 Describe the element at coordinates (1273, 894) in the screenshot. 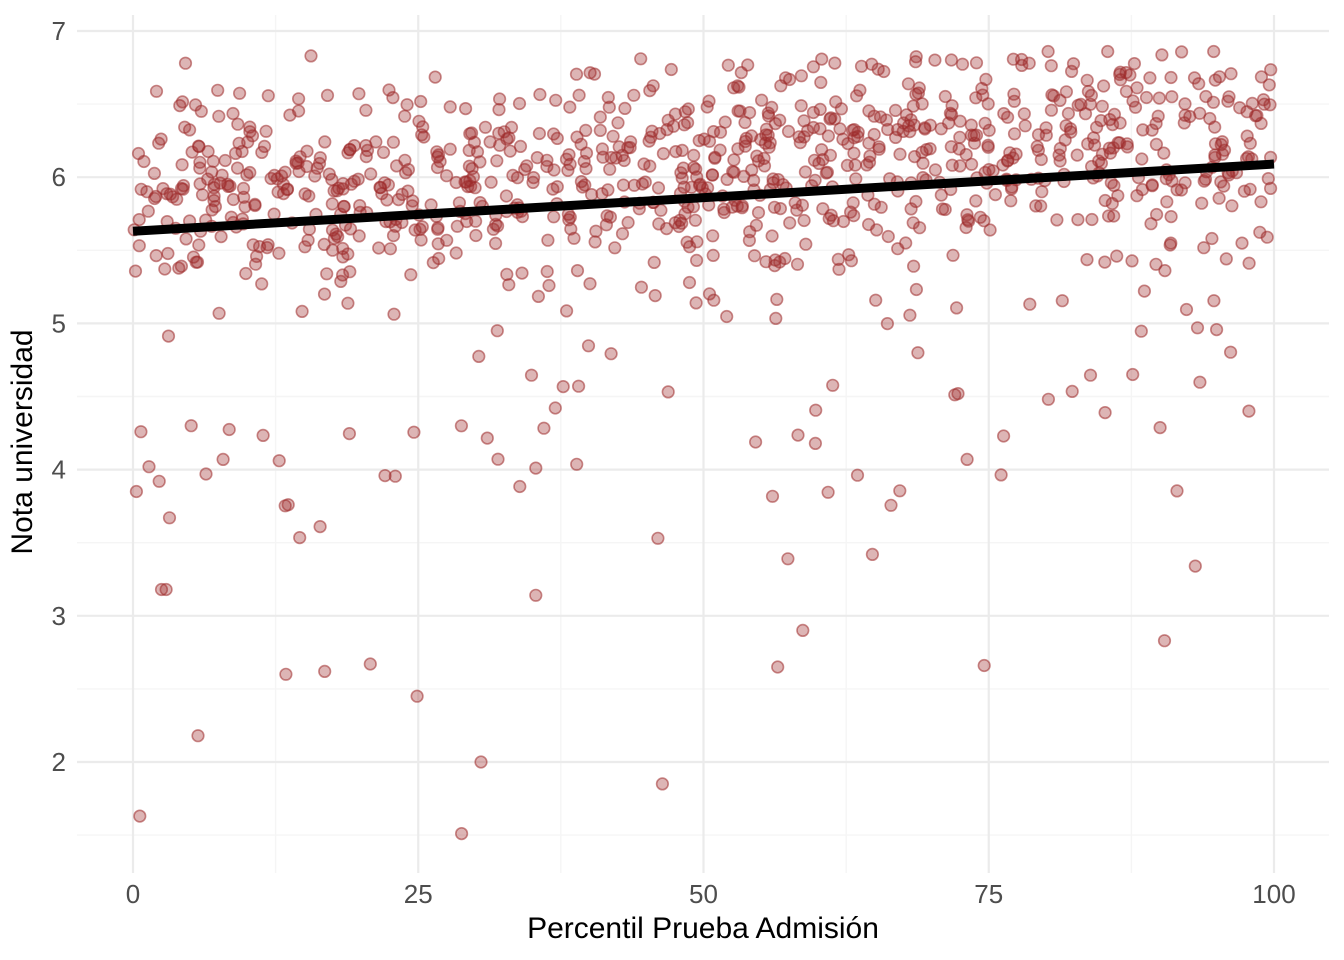

I see `x-tick-label: 100` at that location.